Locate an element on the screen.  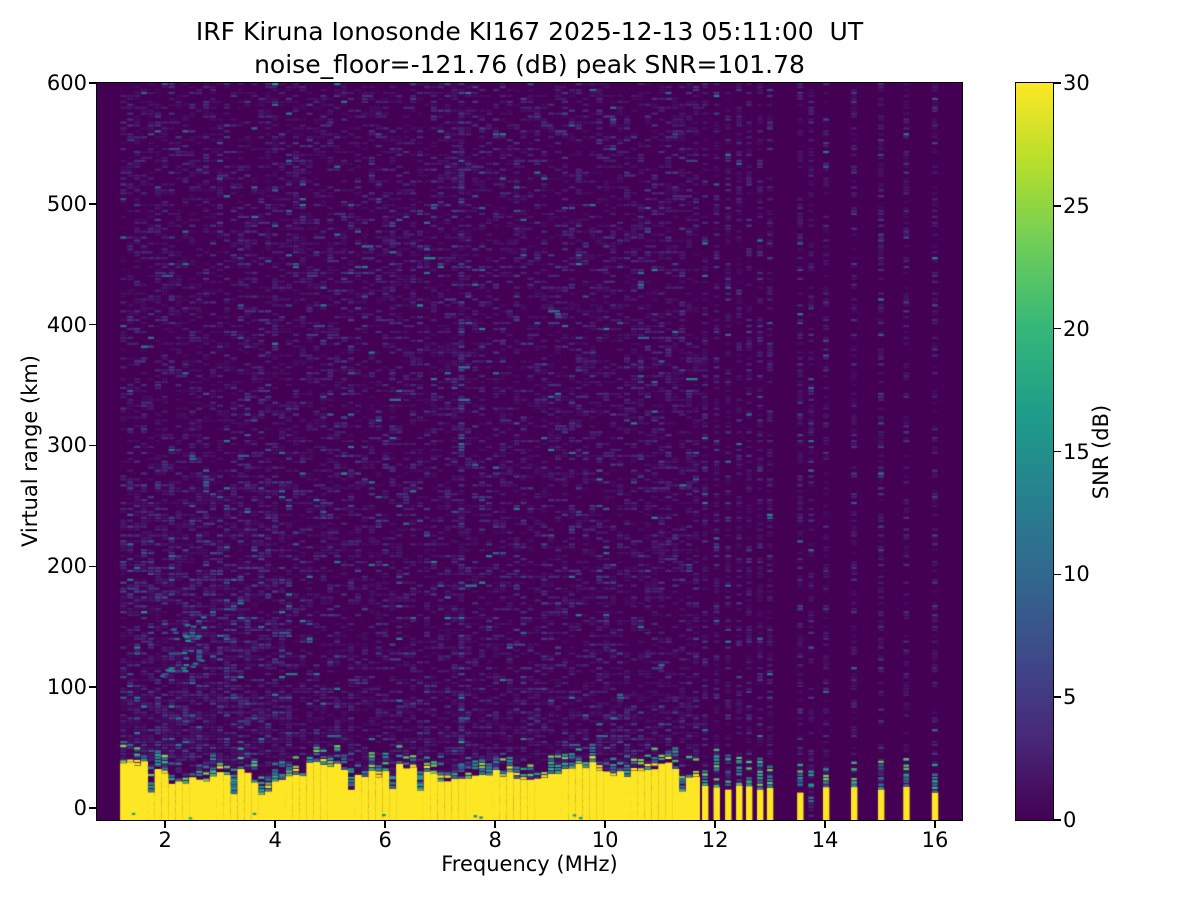
colorbar is located at coordinates (1034, 451).